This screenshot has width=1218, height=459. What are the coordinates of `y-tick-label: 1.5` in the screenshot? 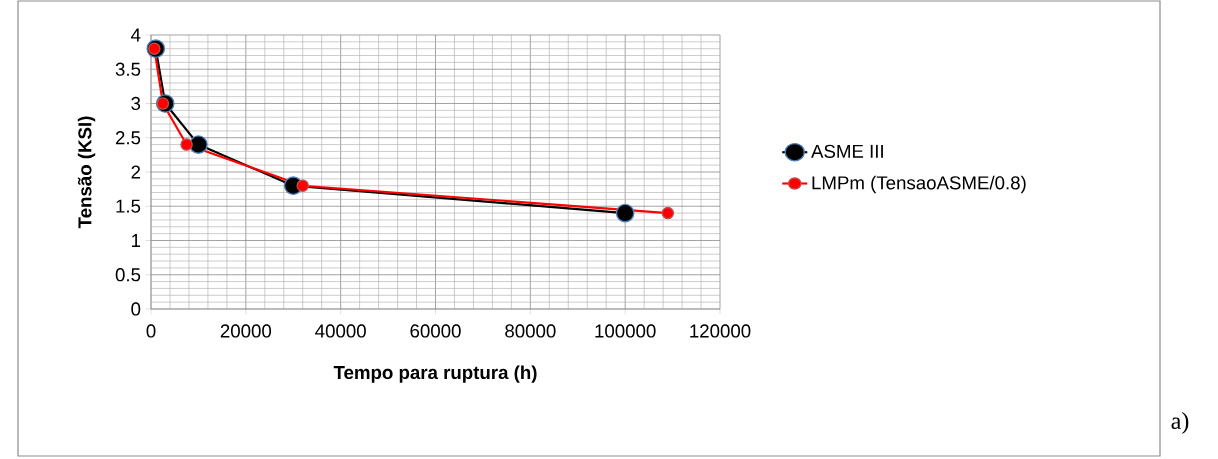 It's located at (128, 206).